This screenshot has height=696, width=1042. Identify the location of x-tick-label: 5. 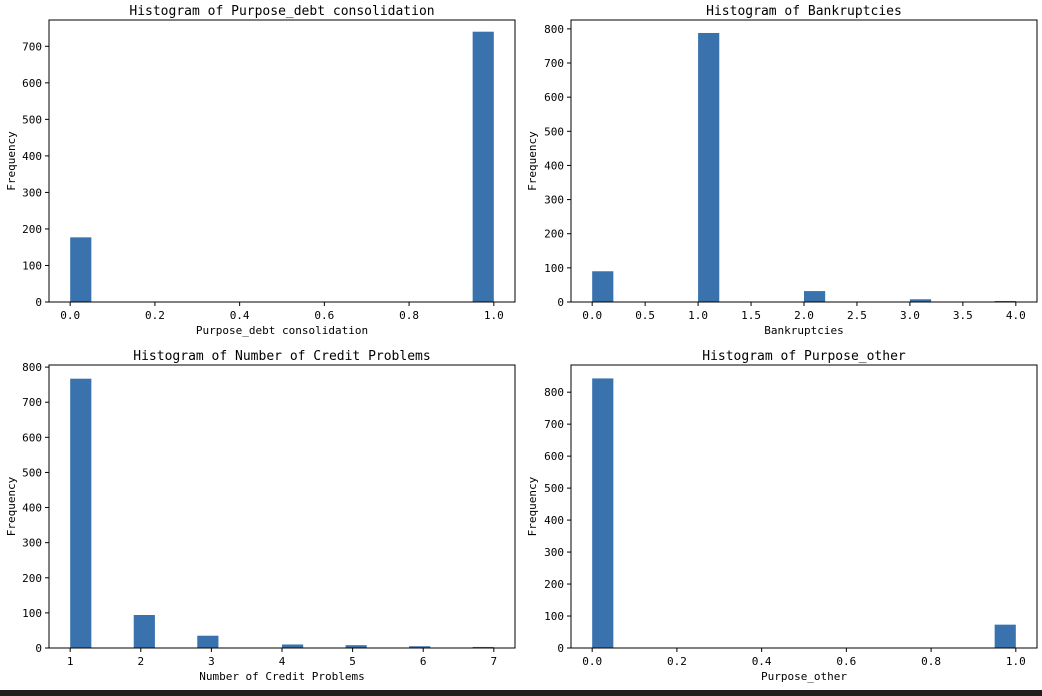
(352, 661).